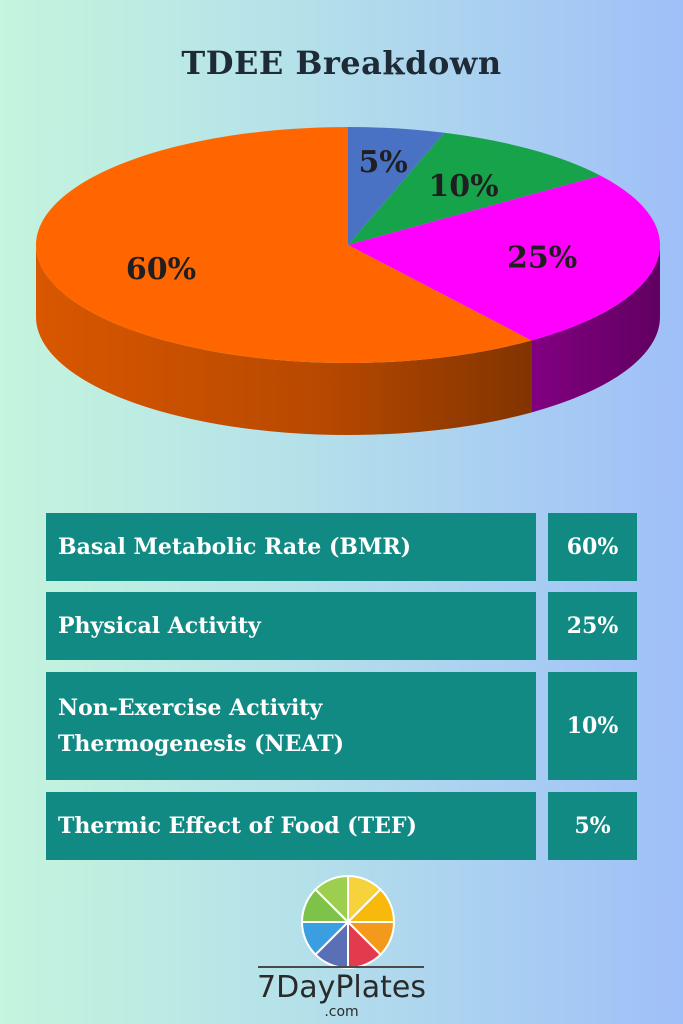 Image resolution: width=683 pixels, height=1024 pixels. Describe the element at coordinates (341, 1012) in the screenshot. I see `brand-domain: .com` at that location.